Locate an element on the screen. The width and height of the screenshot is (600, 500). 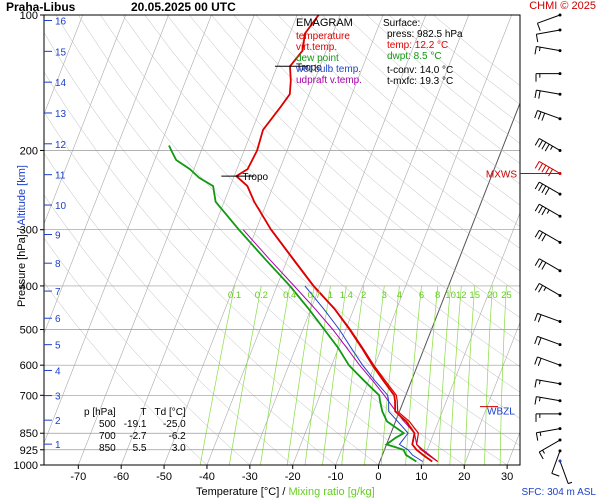
tropopause-label: Tropo is located at coordinates (255, 177).